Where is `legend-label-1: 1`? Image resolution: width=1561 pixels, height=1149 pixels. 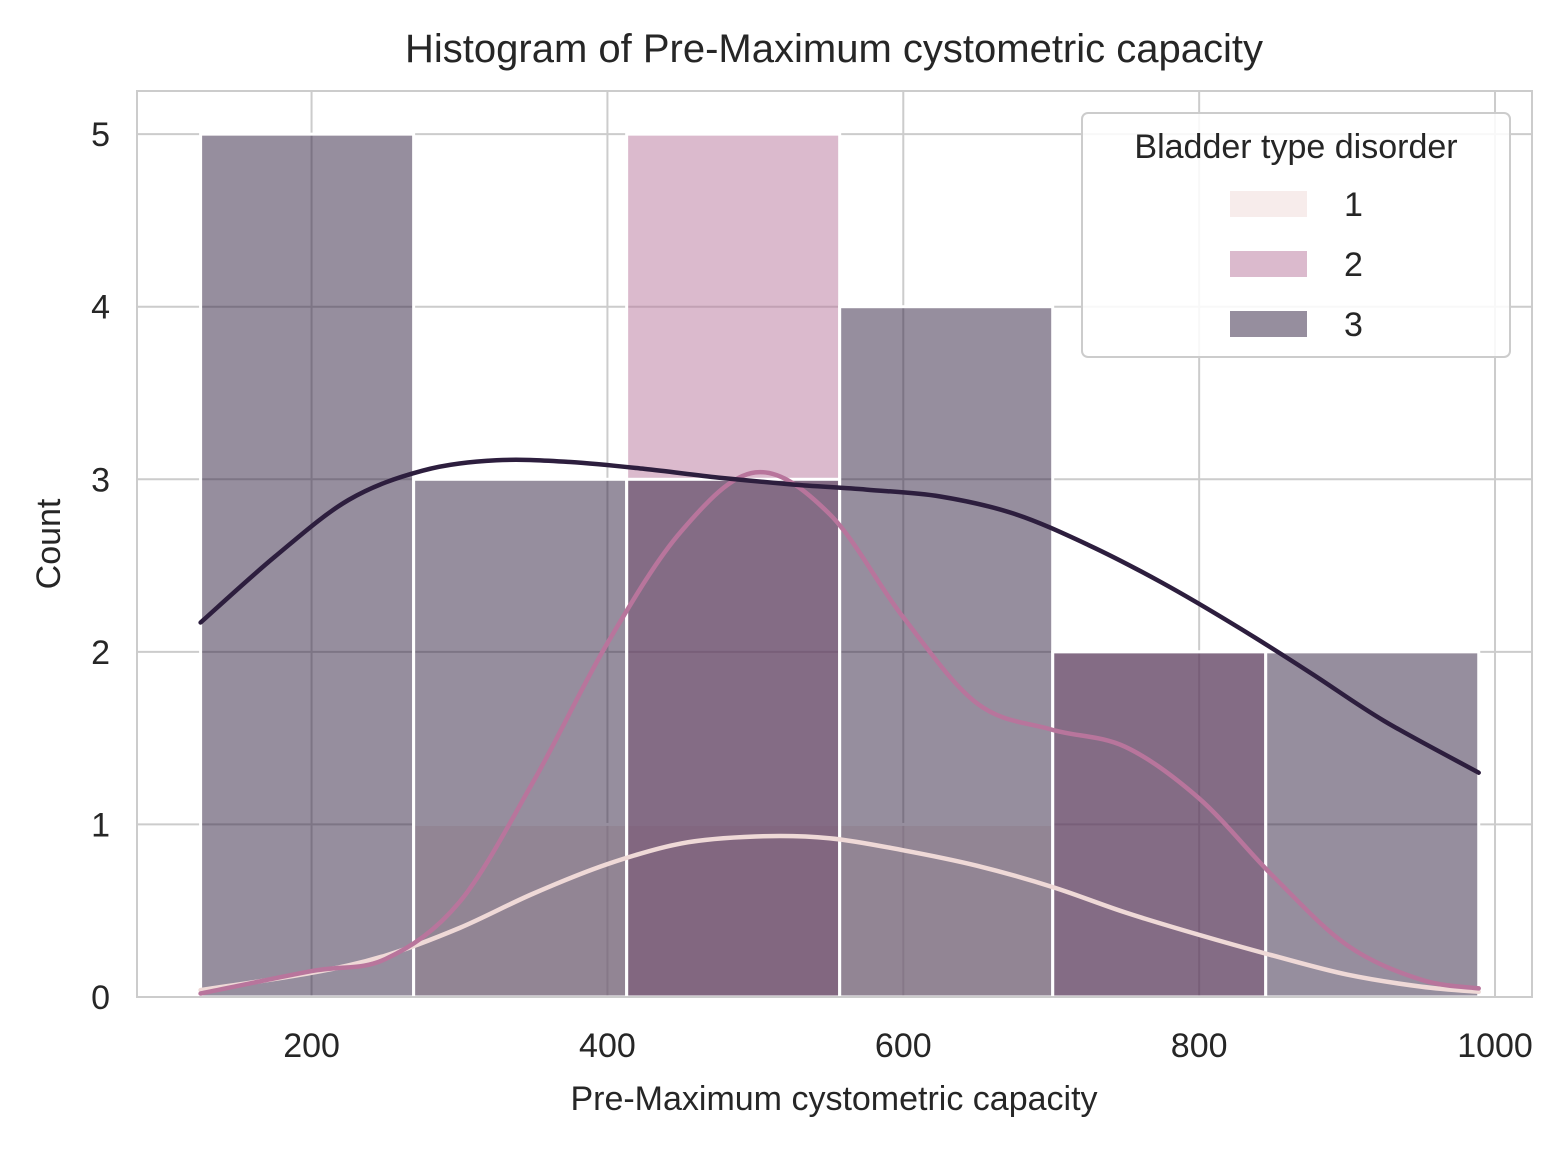 legend-label-1: 1 is located at coordinates (1353, 205).